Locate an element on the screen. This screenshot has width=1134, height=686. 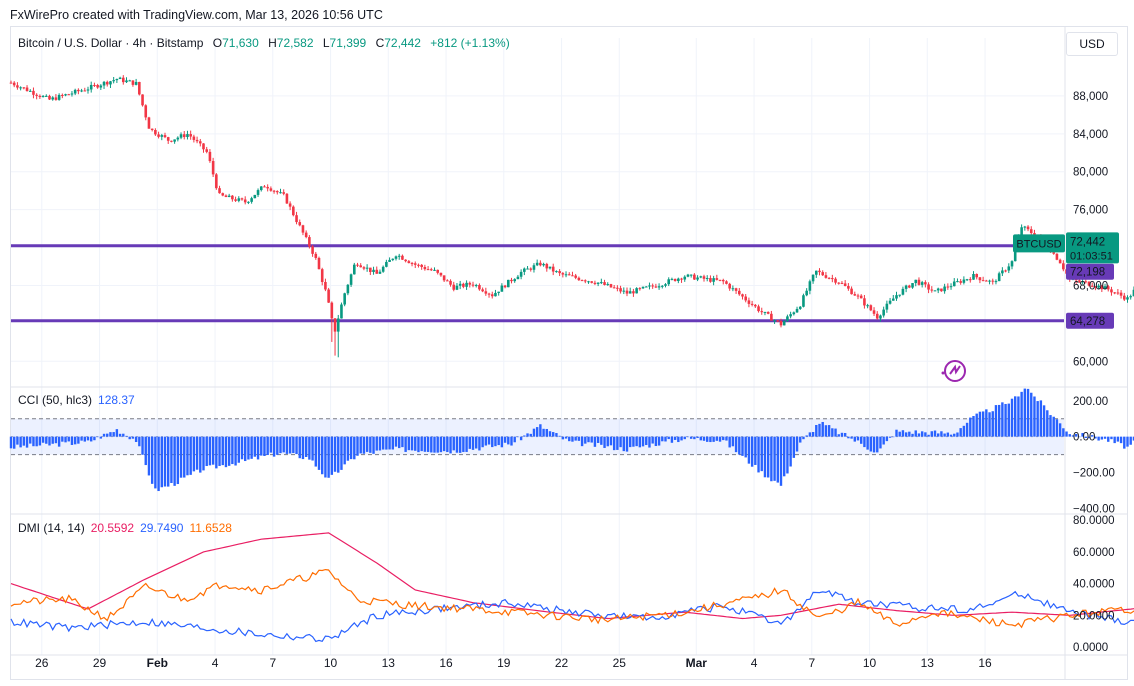
close-value: 72,442 is located at coordinates (402, 43).